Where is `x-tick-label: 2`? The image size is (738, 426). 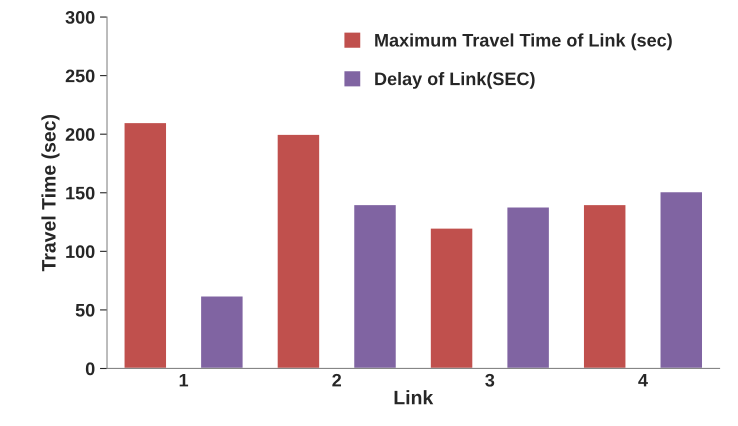 x-tick-label: 2 is located at coordinates (337, 380).